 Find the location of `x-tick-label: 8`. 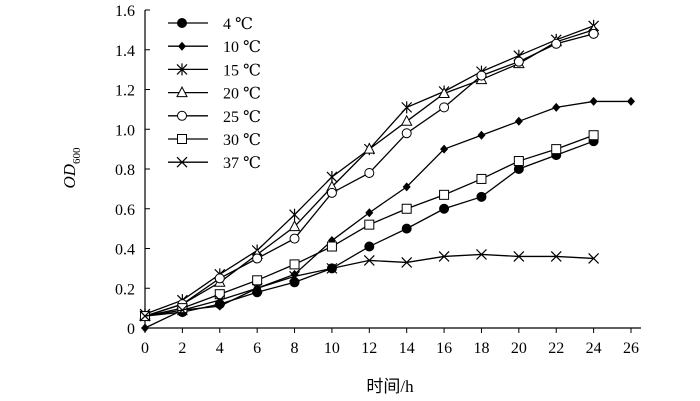

x-tick-label: 8 is located at coordinates (295, 348).